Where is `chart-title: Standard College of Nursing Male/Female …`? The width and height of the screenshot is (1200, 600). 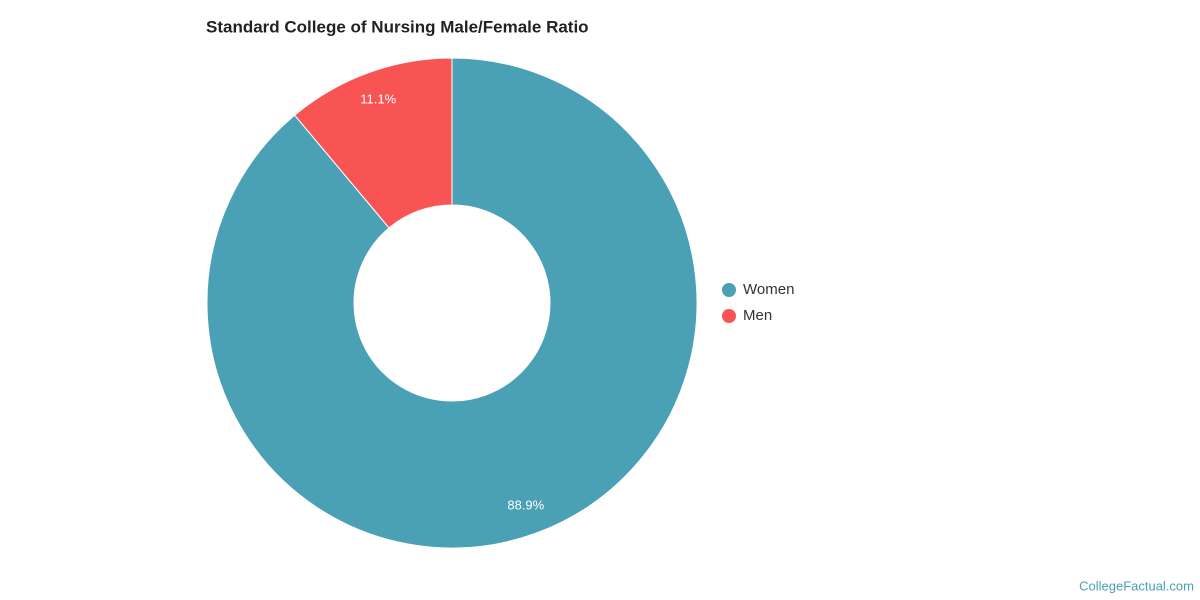 chart-title: Standard College of Nursing Male/Female … is located at coordinates (397, 26).